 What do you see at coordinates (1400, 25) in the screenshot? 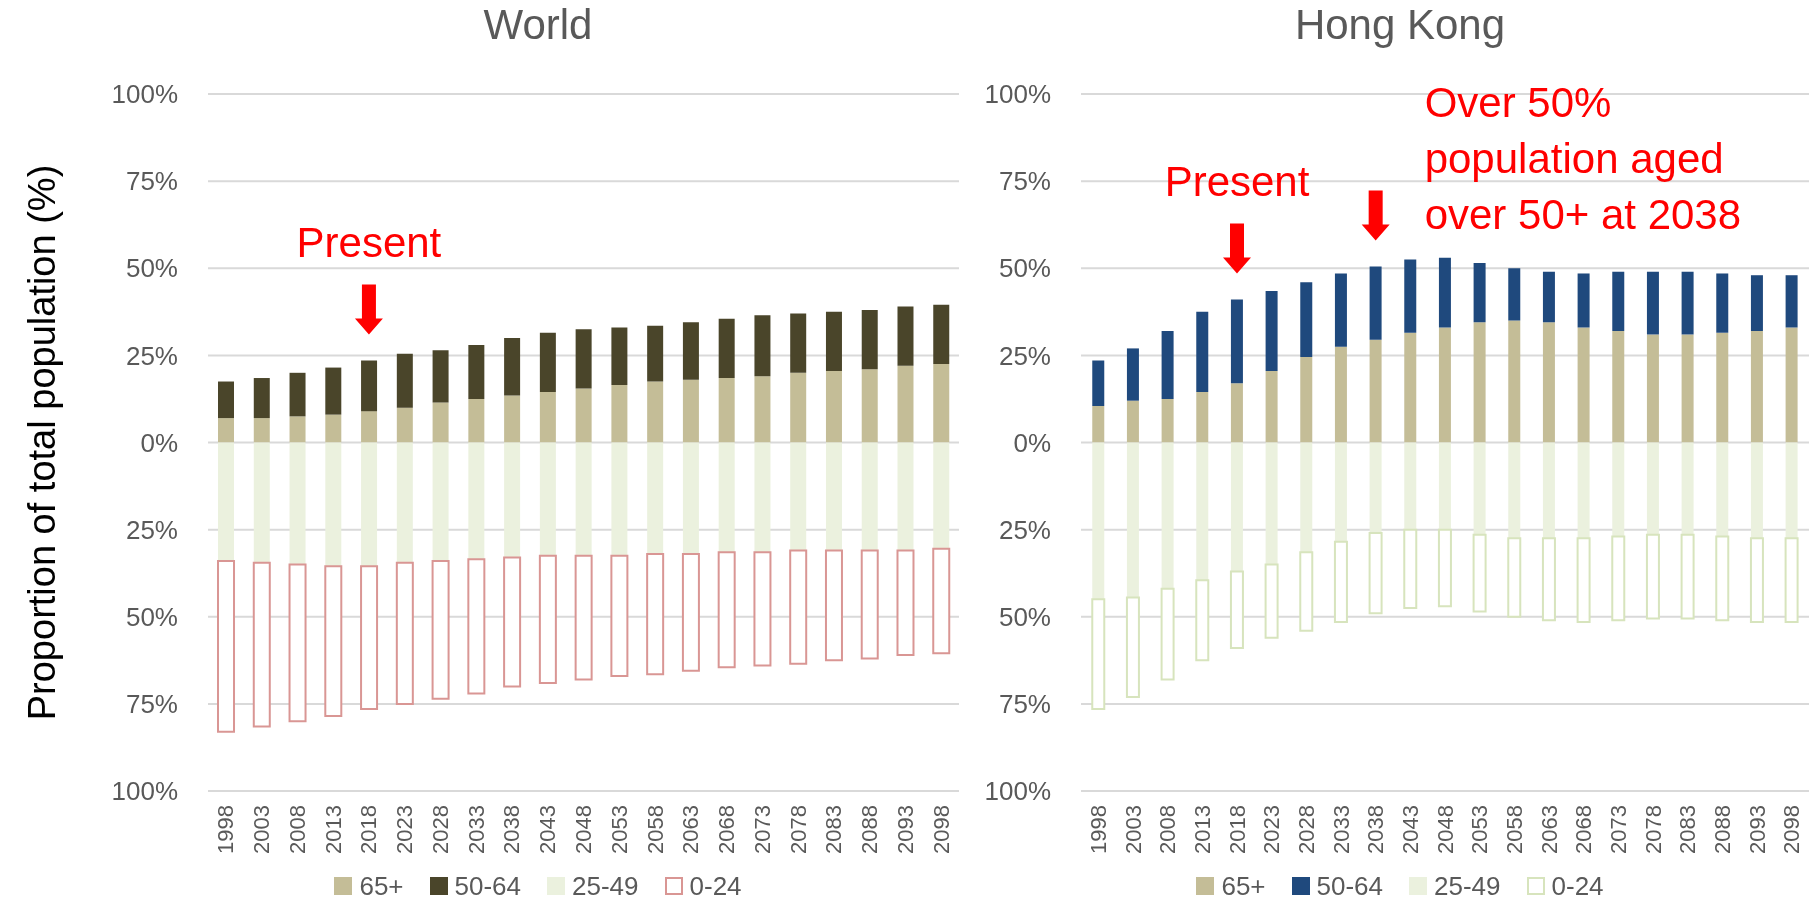
I see `chart-title: Hong Kong` at bounding box center [1400, 25].